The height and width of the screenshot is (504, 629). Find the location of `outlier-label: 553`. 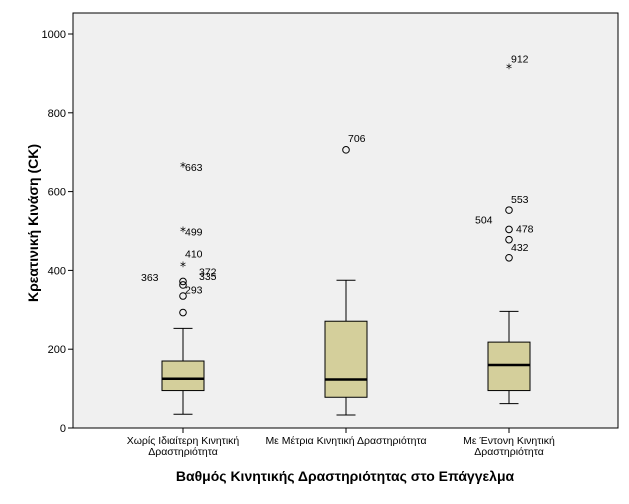

outlier-label: 553 is located at coordinates (520, 200).